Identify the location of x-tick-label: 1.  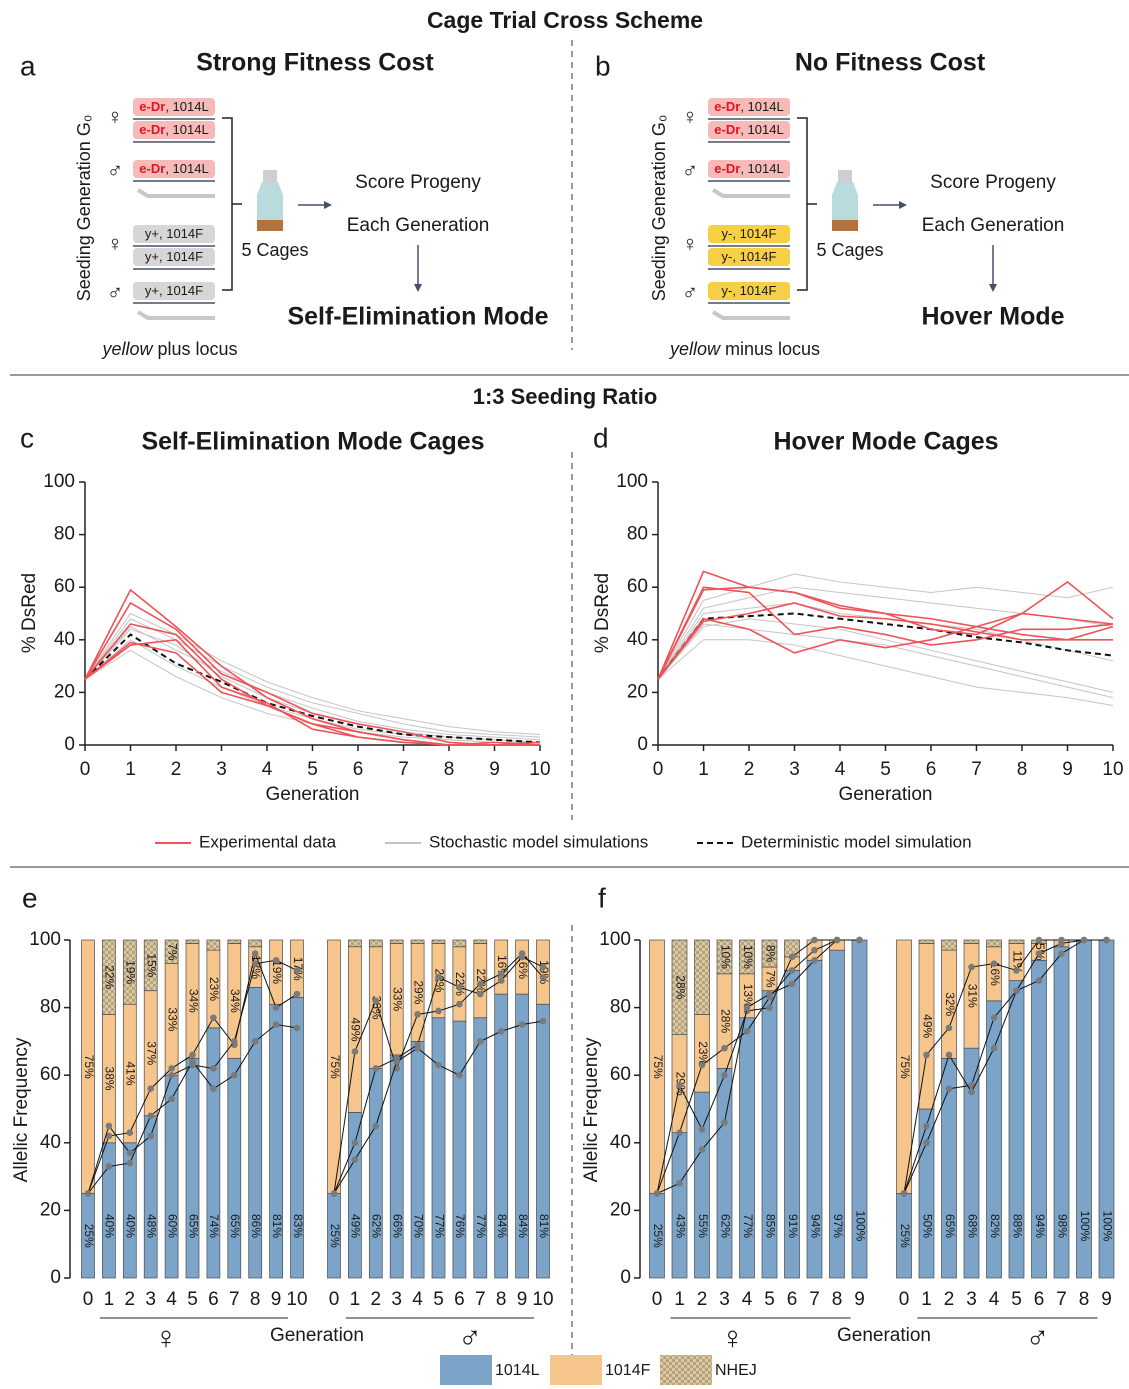
(355, 1299).